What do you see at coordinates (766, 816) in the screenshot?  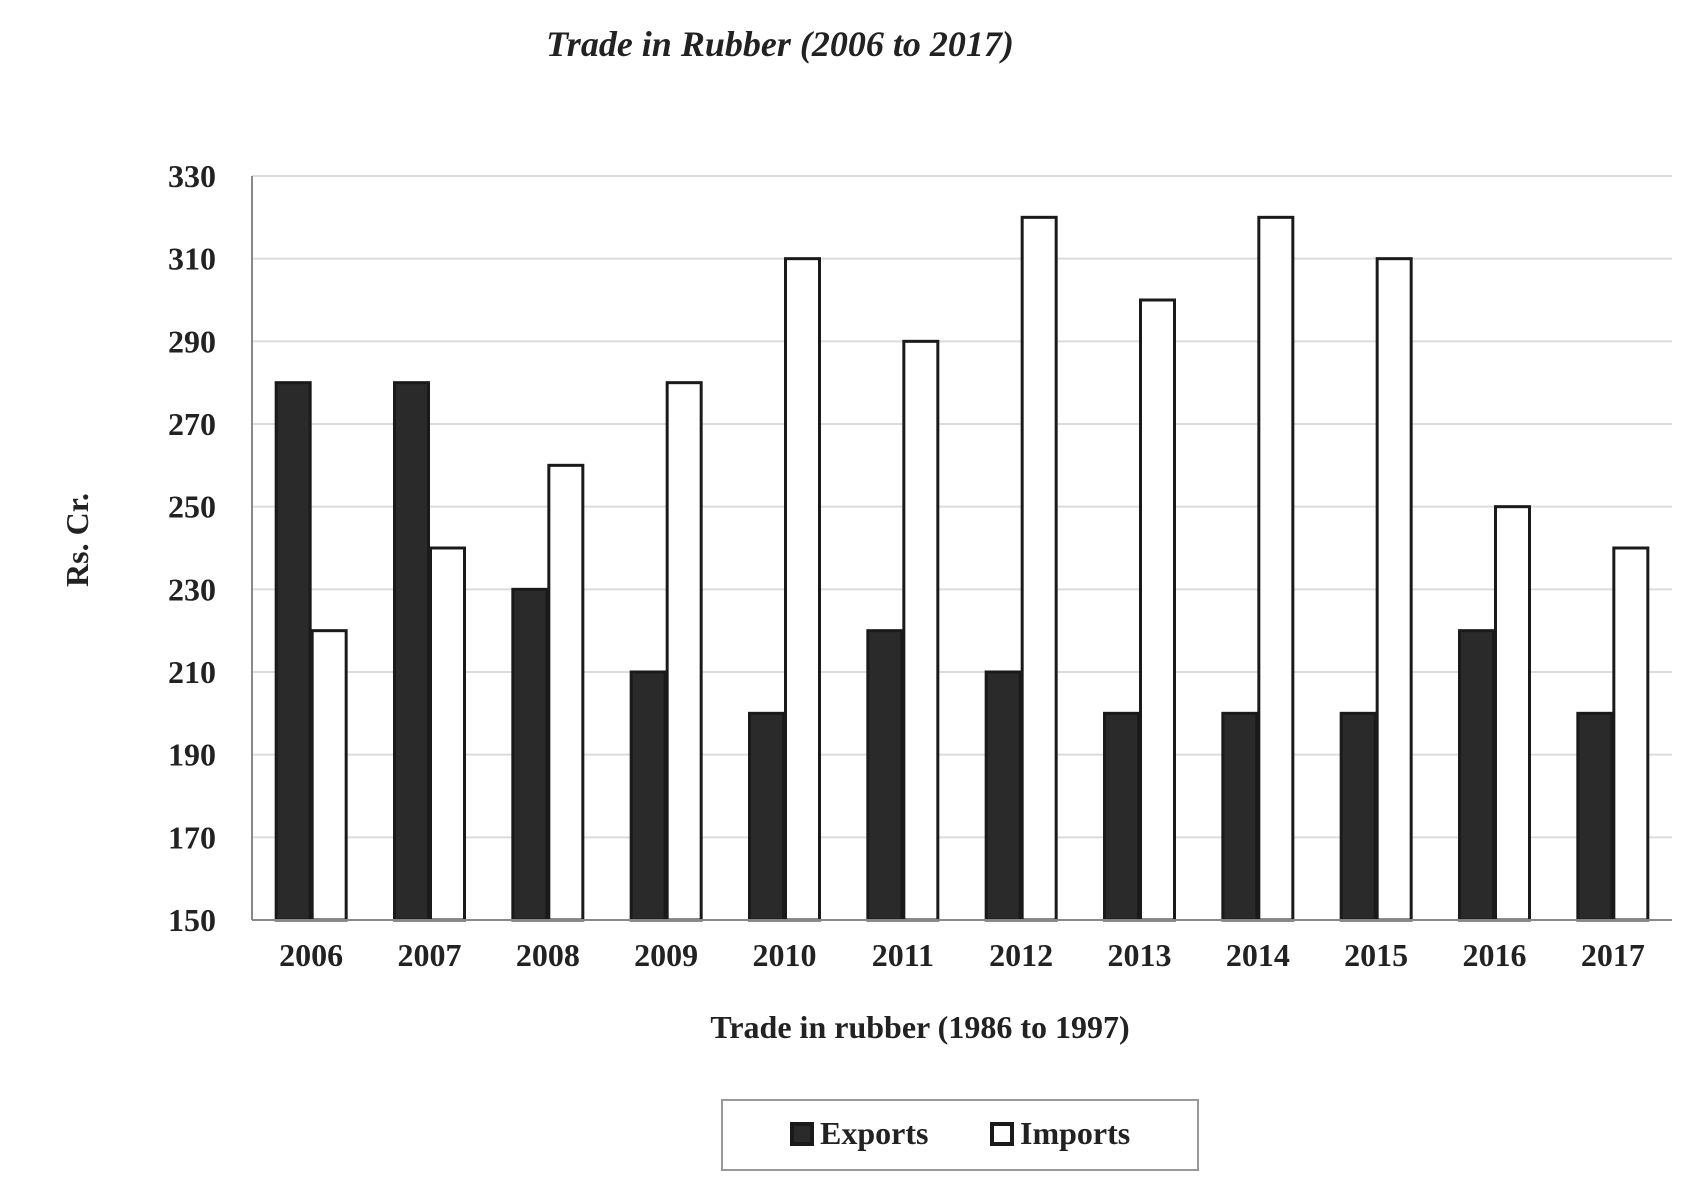 I see `bar-exports-2010` at bounding box center [766, 816].